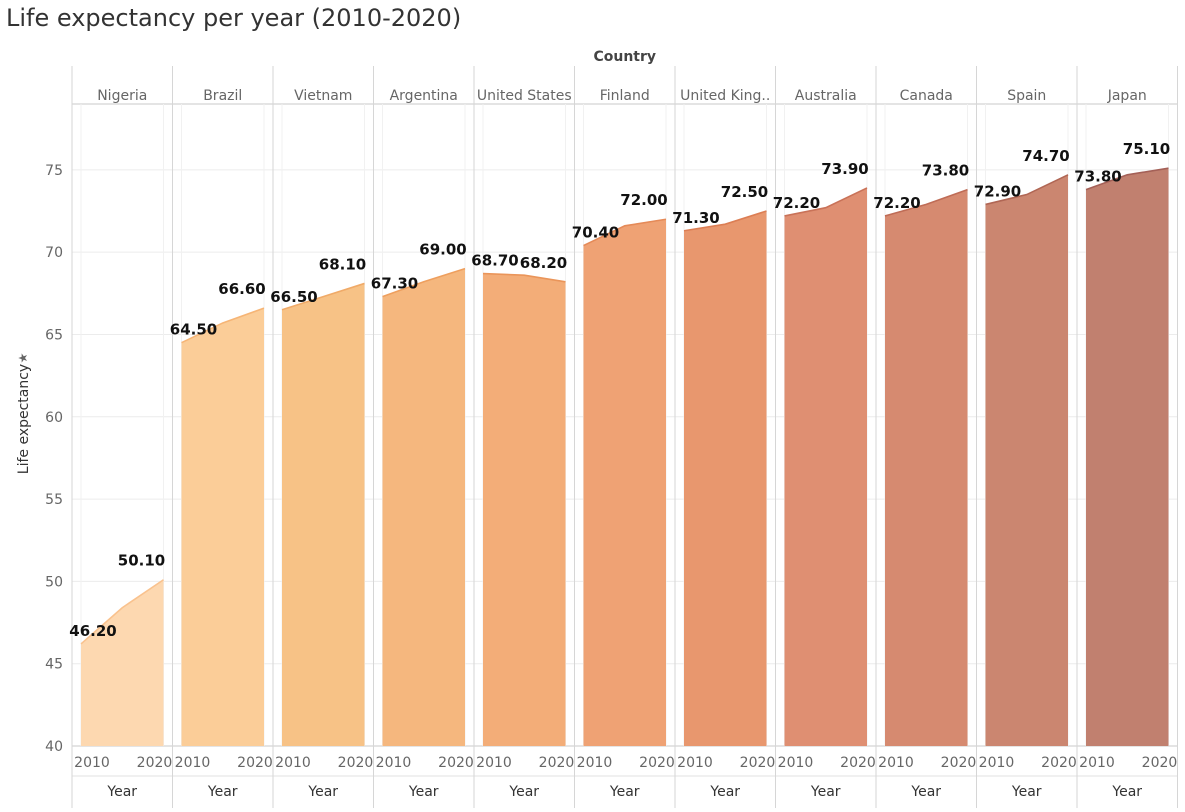 Image resolution: width=1185 pixels, height=812 pixels. What do you see at coordinates (24, 419) in the screenshot?
I see `y-axis-label: Life expectancy` at bounding box center [24, 419].